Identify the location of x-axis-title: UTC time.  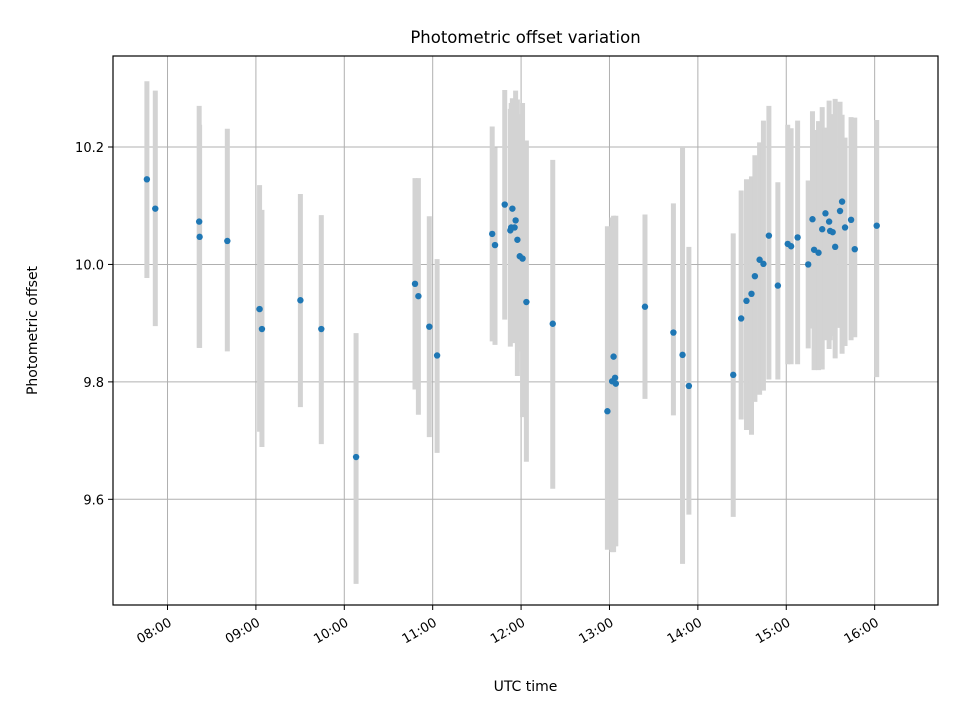
(526, 687).